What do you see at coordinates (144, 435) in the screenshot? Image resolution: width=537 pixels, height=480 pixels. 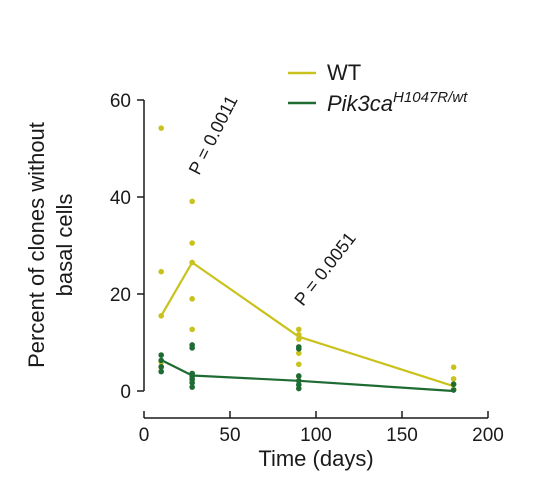 I see `x-tick-label: 0` at bounding box center [144, 435].